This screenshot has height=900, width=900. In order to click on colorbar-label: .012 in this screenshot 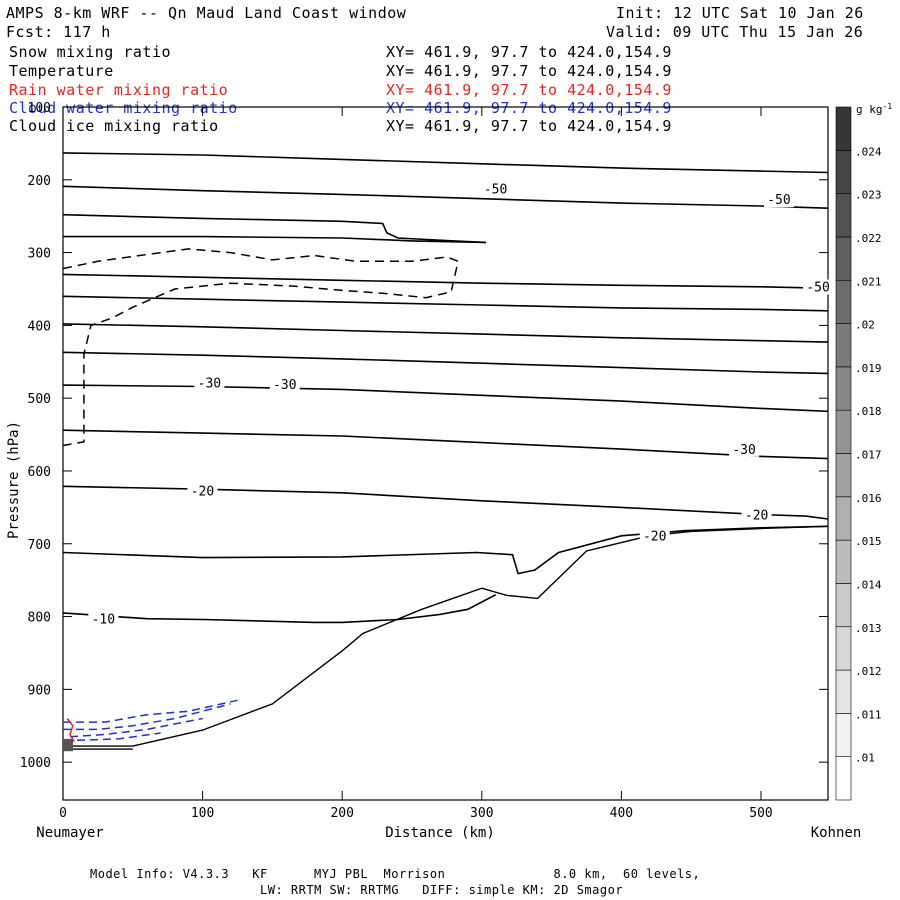, I will do `click(868, 671)`.